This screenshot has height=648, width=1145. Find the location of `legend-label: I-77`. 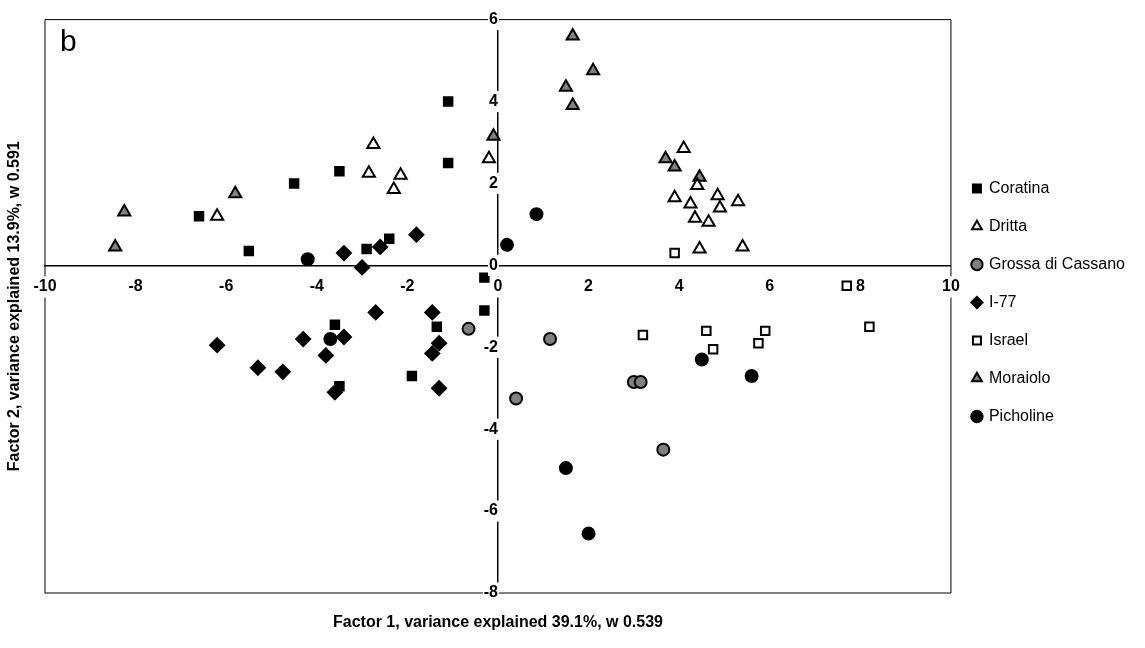

legend-label: I-77 is located at coordinates (1002, 301).